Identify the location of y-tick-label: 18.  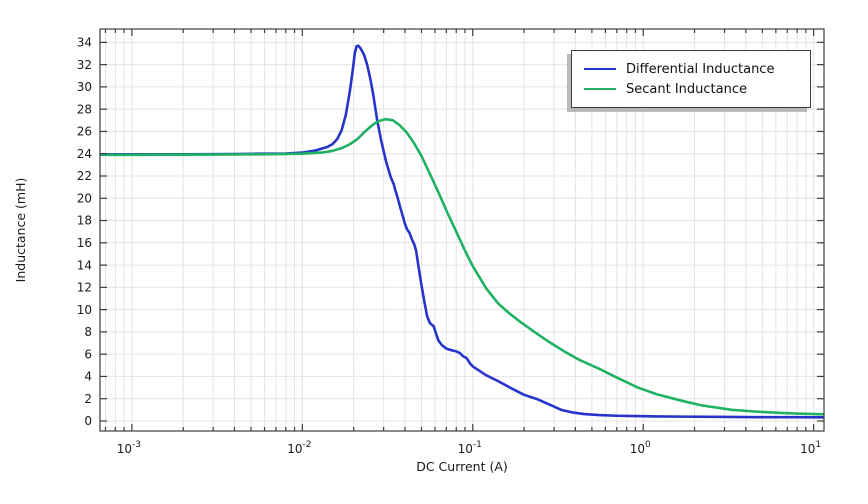
(84, 221).